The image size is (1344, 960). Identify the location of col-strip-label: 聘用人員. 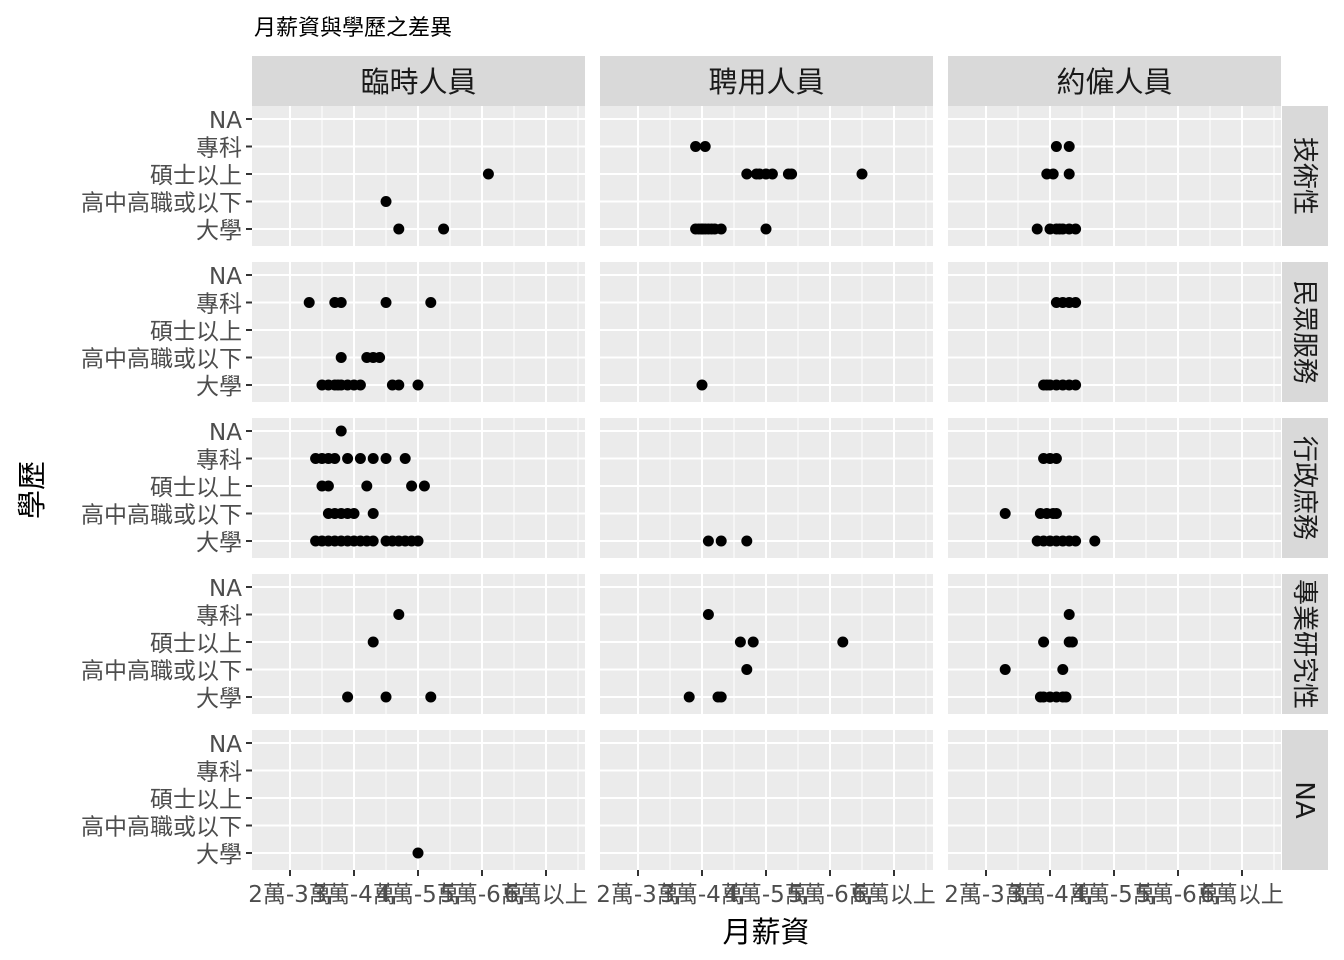
(766, 82).